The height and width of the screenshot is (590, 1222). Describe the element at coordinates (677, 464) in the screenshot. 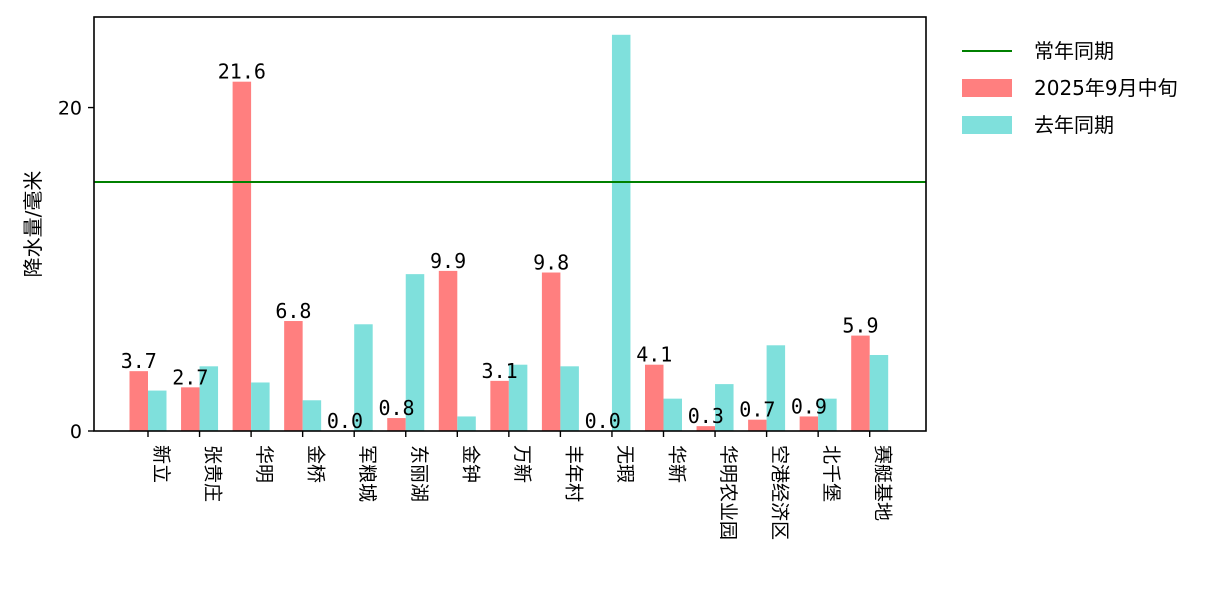

I see `x-tick-label: 华新` at that location.